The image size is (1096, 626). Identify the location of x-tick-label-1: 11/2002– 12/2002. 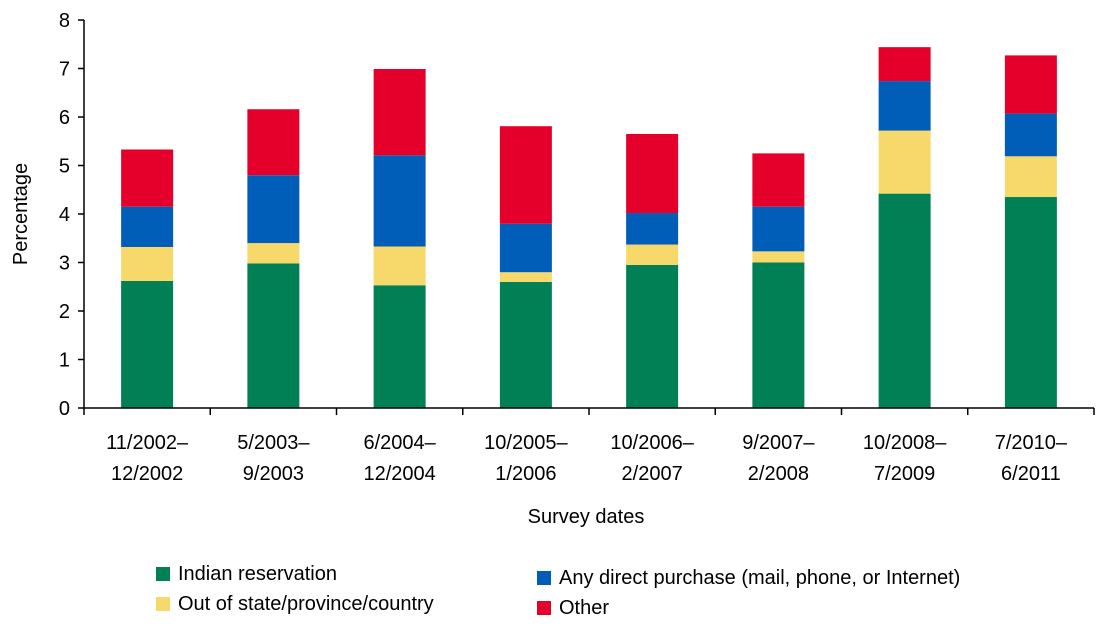
(147, 458).